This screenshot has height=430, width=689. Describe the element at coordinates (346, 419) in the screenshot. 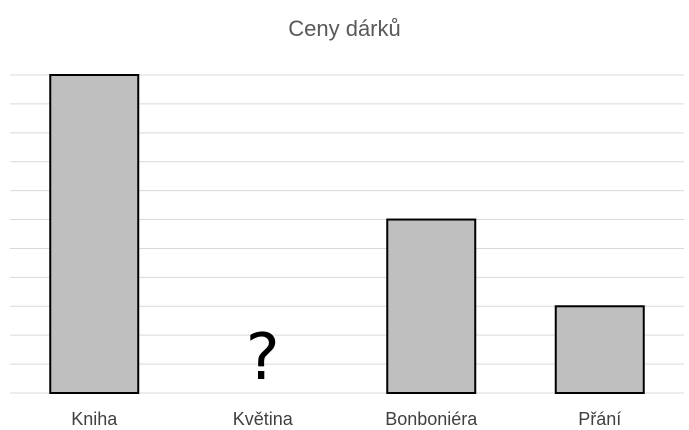

I see `category-labels: Kniha Květina Bonboniéra Přání` at that location.